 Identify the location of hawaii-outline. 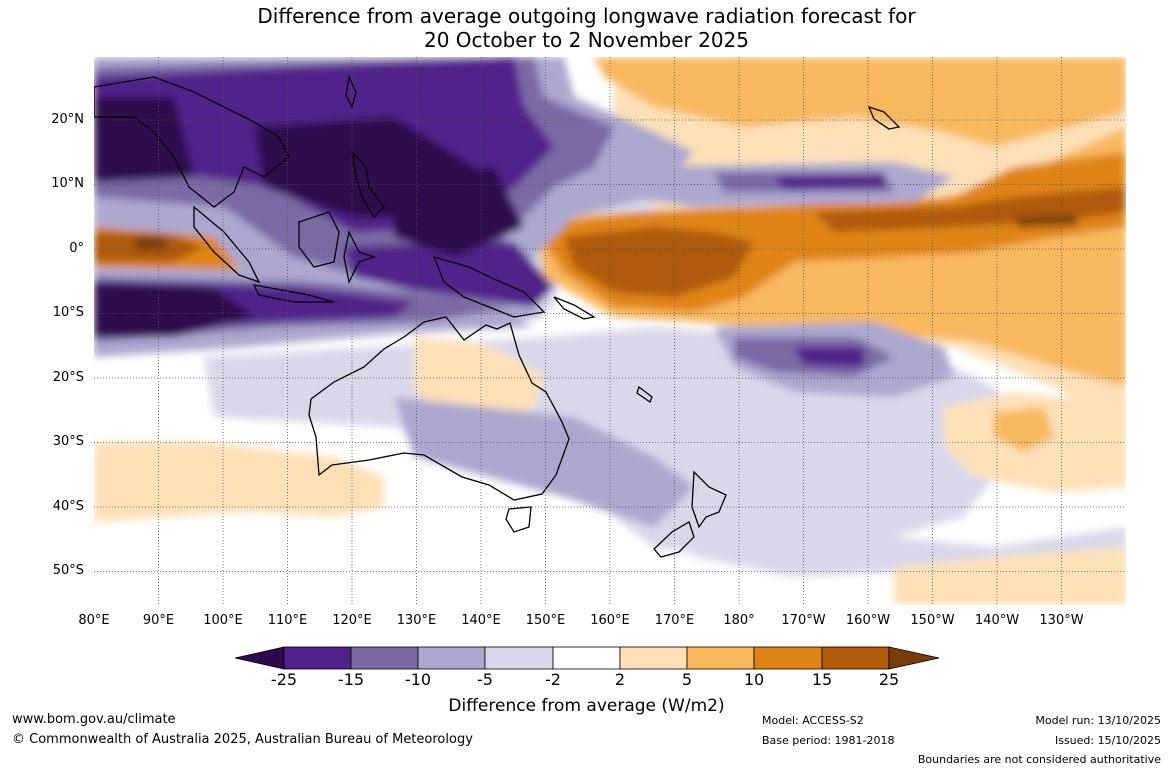
(884, 117).